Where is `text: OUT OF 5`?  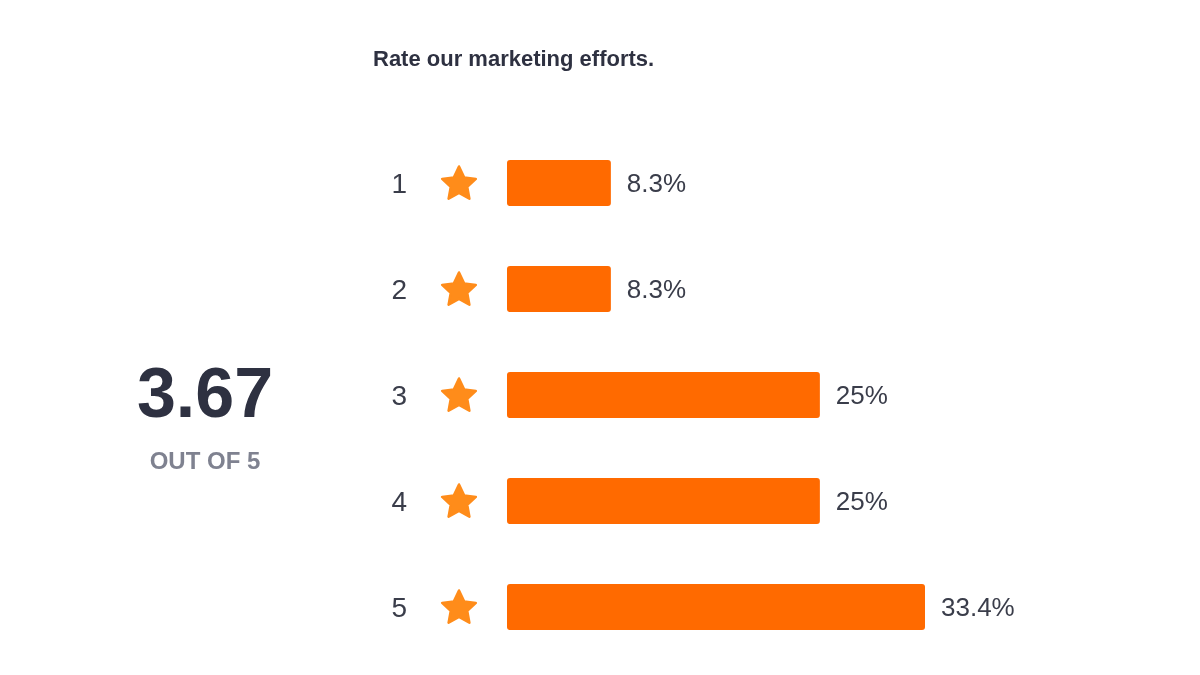 text: OUT OF 5 is located at coordinates (205, 460).